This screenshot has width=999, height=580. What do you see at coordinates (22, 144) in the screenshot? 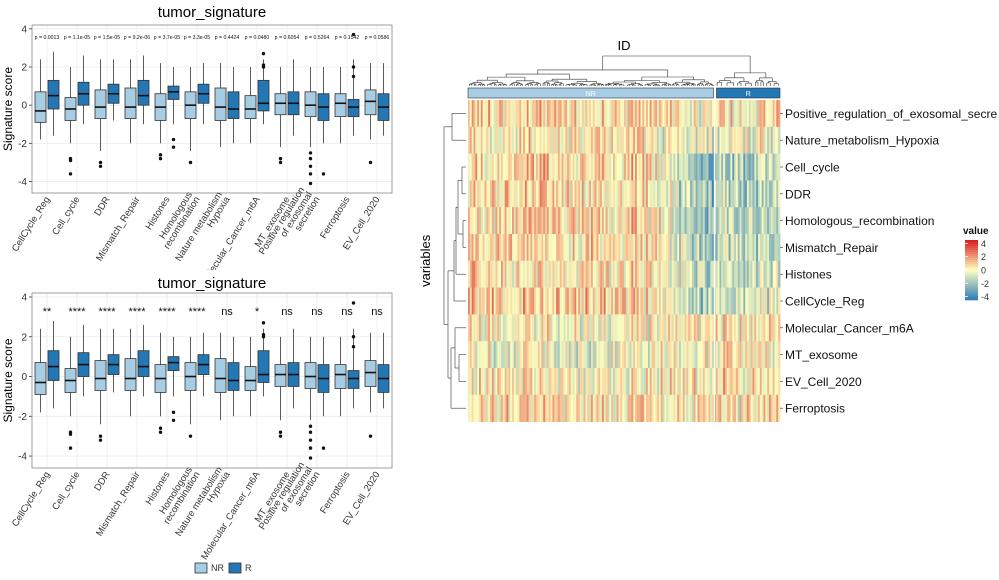
I see `y-tick-label: -2` at bounding box center [22, 144].